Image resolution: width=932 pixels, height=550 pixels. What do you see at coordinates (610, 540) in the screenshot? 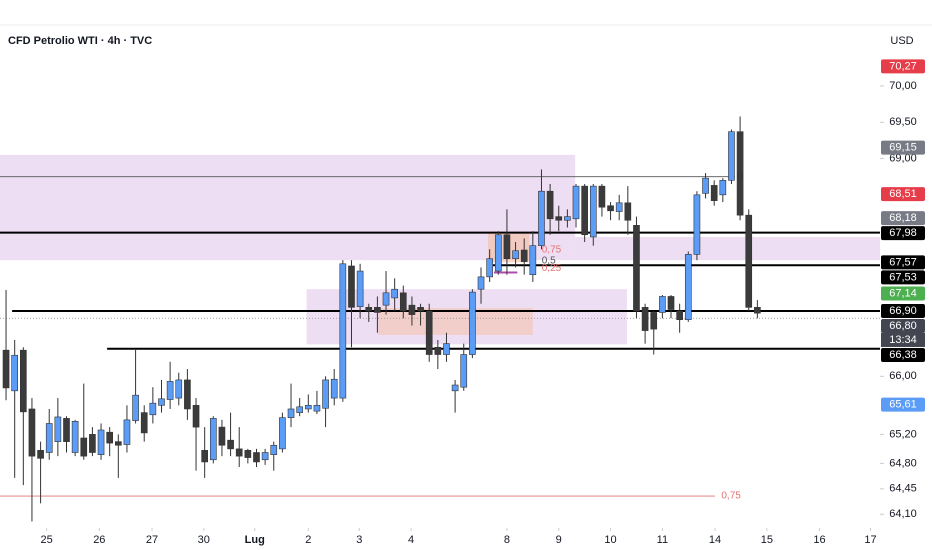
I see `x-tick-label: 10` at bounding box center [610, 540].